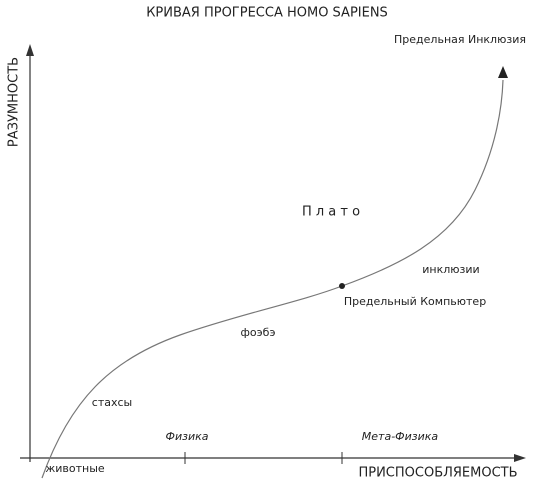  What do you see at coordinates (450, 269) in the screenshot?
I see `label: инклюзии` at bounding box center [450, 269].